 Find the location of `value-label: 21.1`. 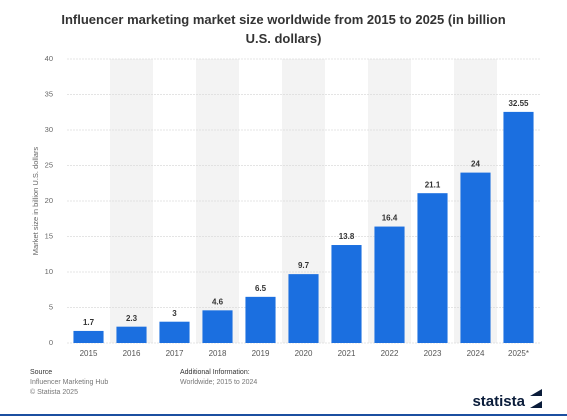

value-label: 21.1 is located at coordinates (433, 184).